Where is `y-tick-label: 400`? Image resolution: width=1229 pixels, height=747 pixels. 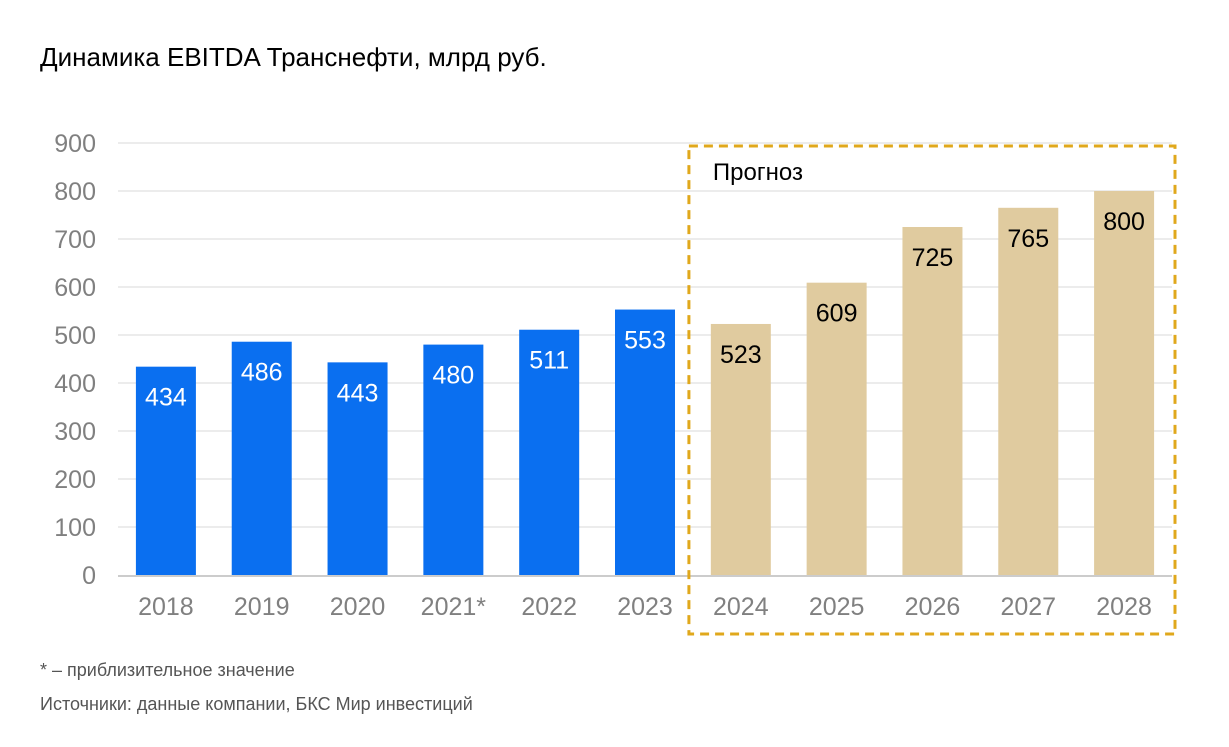
y-tick-label: 400 is located at coordinates (75, 384).